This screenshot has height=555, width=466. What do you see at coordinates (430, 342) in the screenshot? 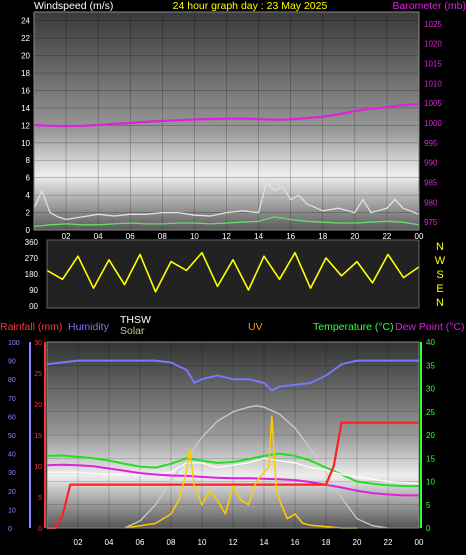
I see `temperature-tick-label: 40` at bounding box center [430, 342].